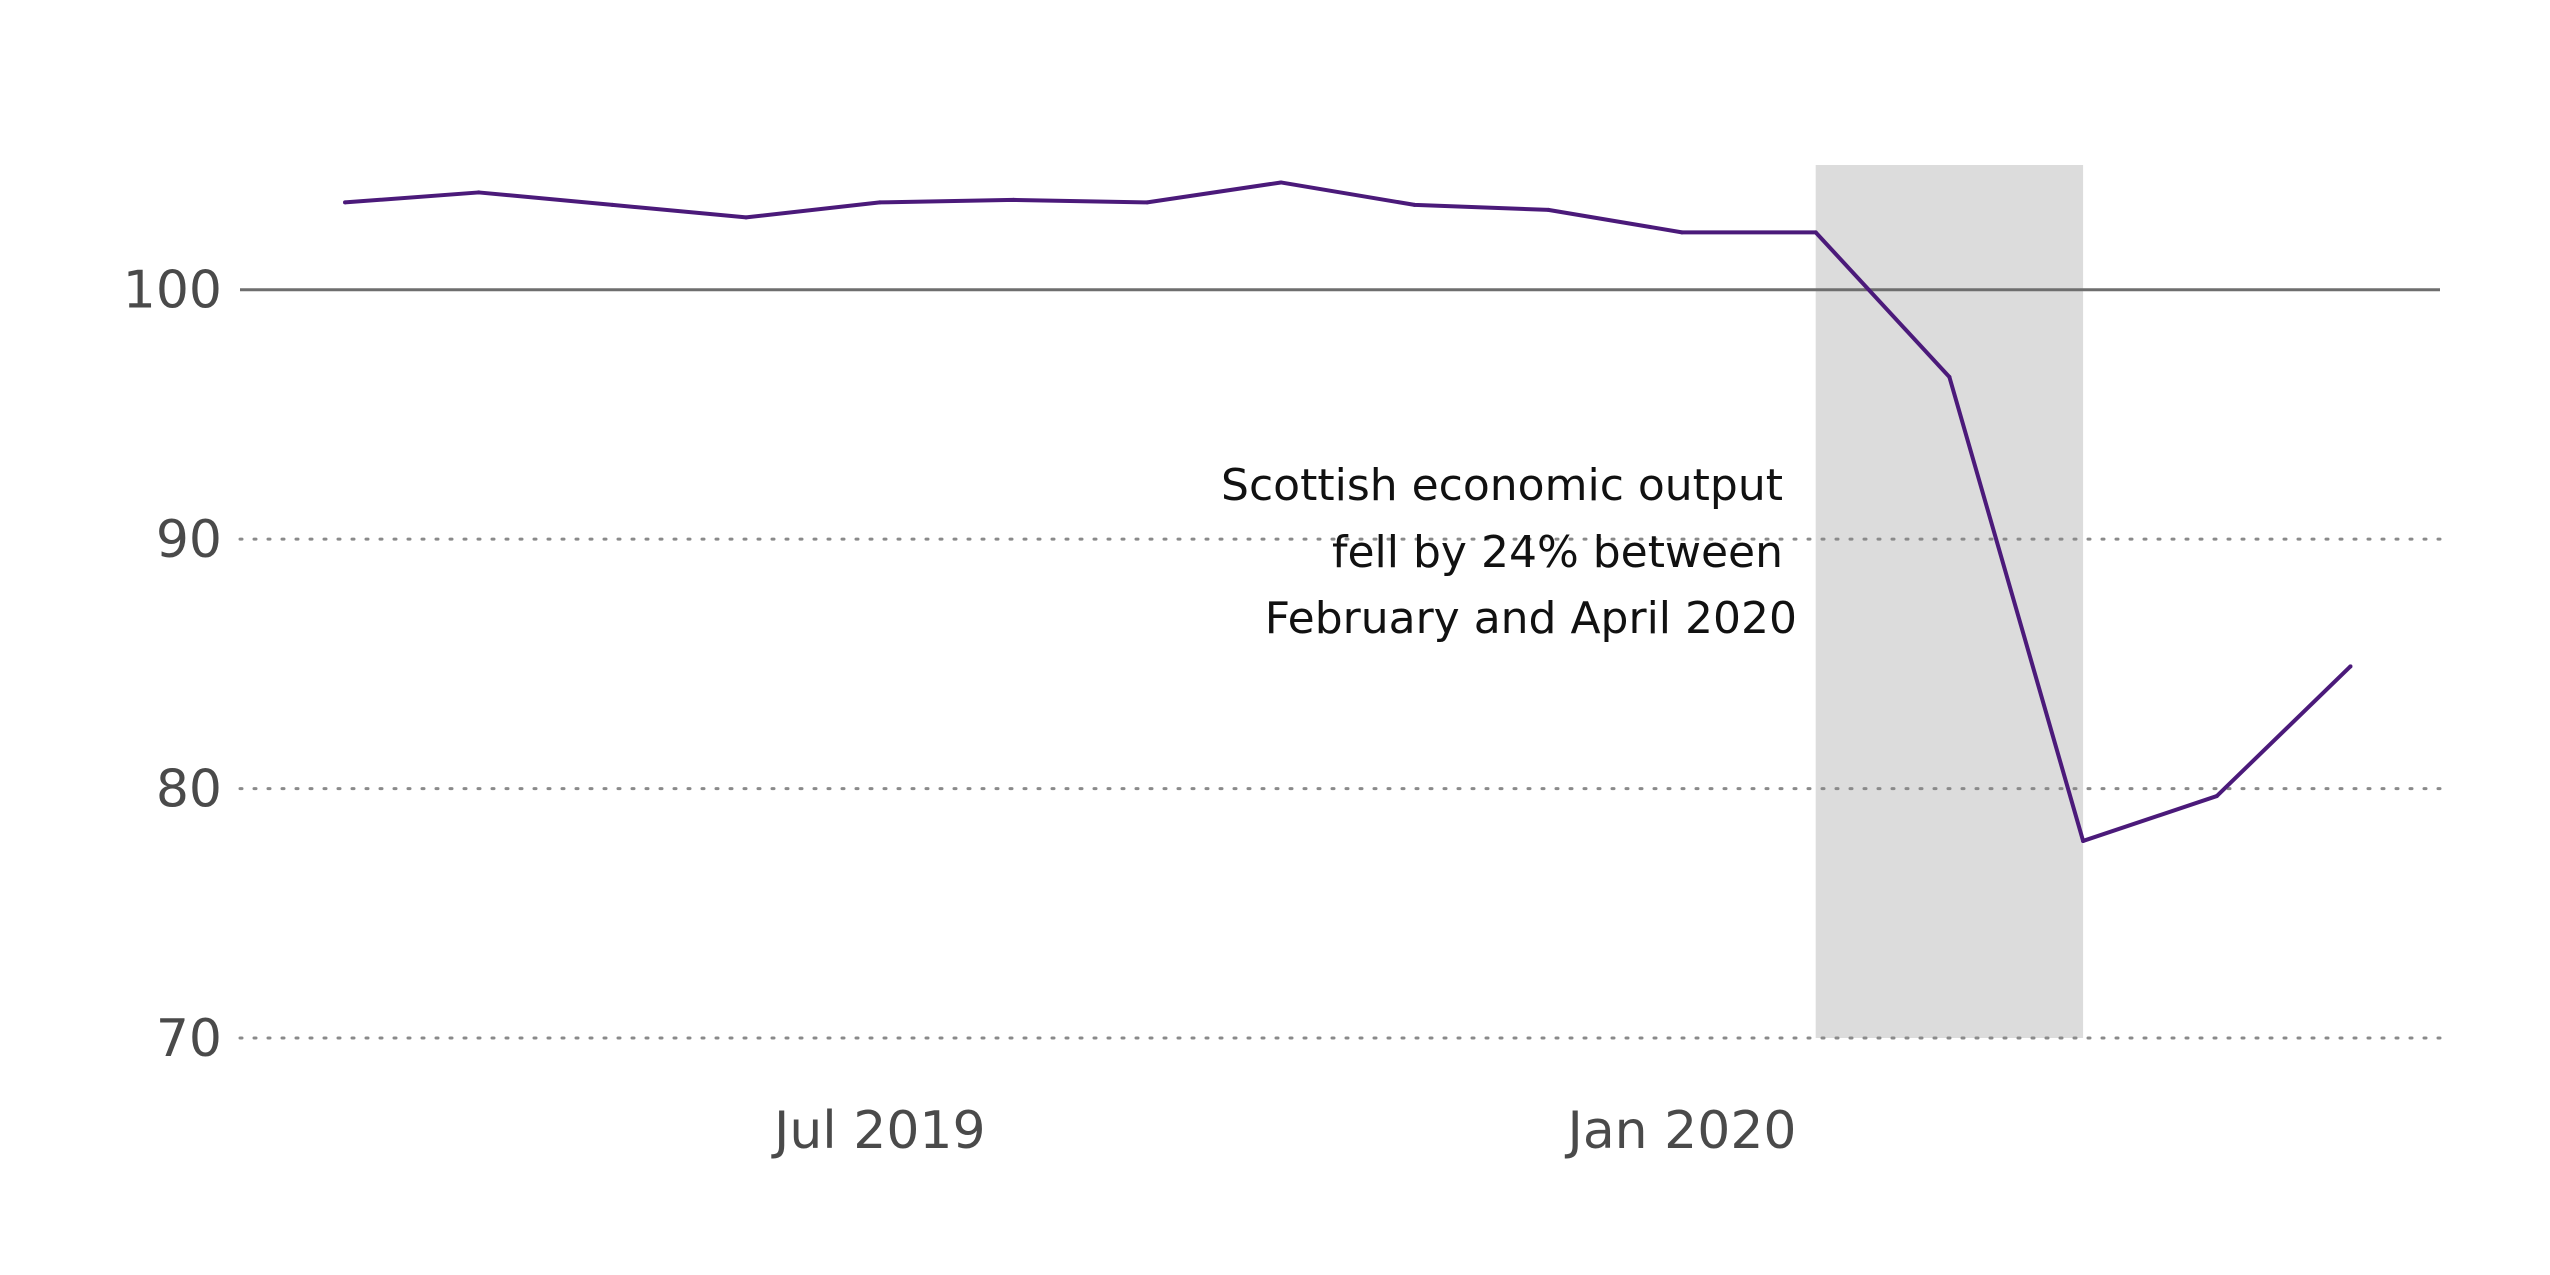 This screenshot has width=2550, height=1275. Describe the element at coordinates (1284, 1131) in the screenshot. I see `x-axis: Jul 2019 Jan 2020` at that location.